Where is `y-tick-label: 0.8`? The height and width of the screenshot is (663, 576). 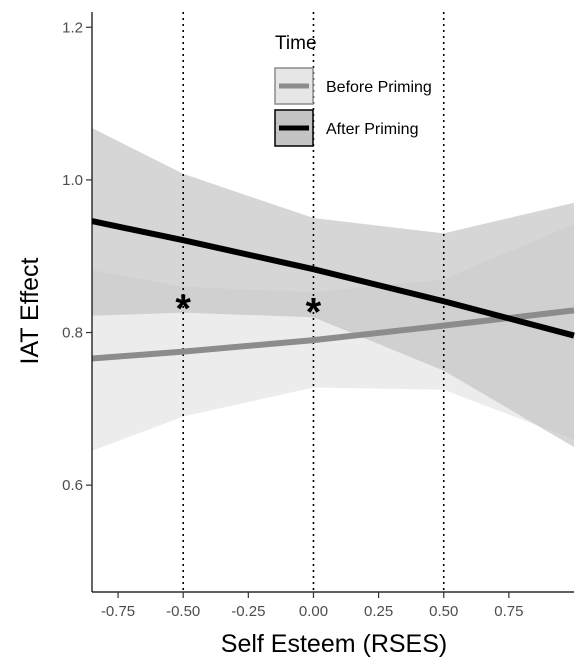 y-tick-label: 0.8 is located at coordinates (72, 333).